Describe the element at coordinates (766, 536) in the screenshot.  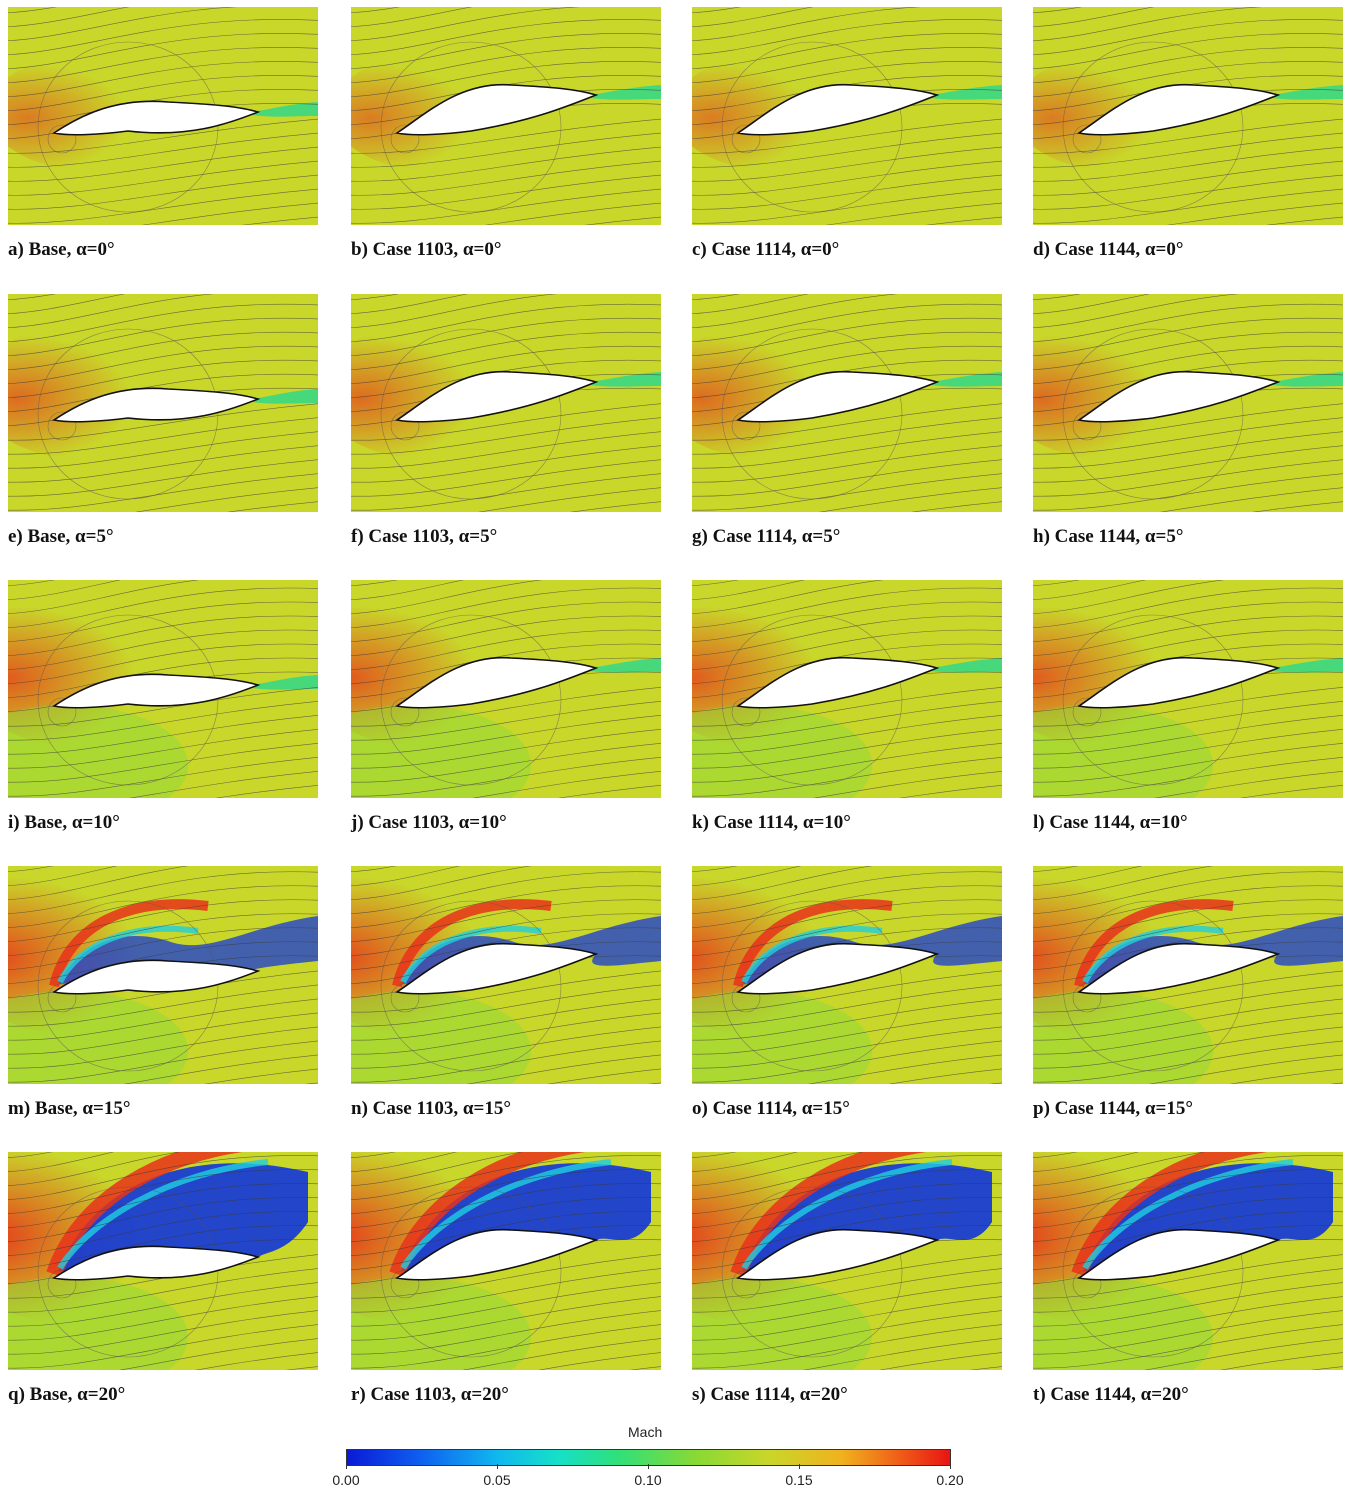
I see `panel-caption: g) Case 1114, α=5°` at that location.